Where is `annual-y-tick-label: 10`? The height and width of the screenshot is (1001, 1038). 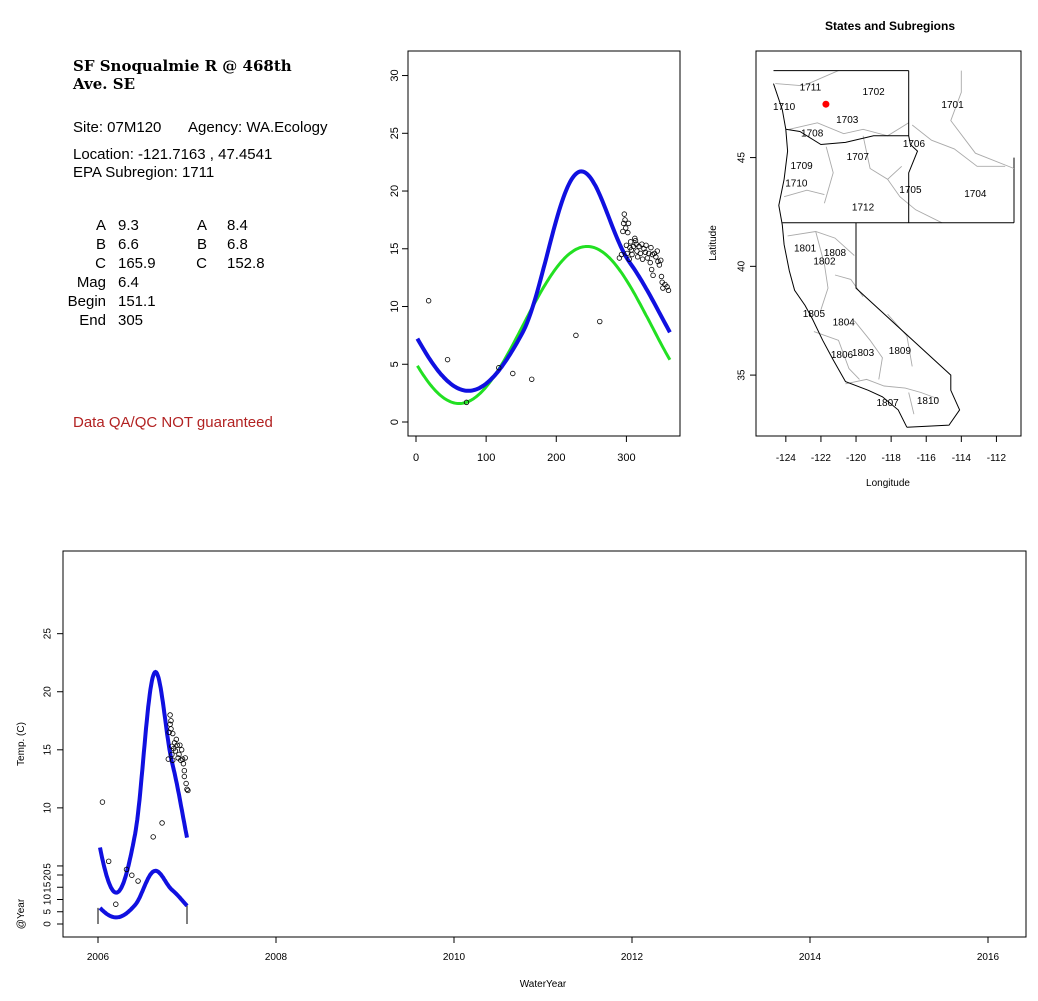
annual-y-tick-label: 10 is located at coordinates (48, 900).